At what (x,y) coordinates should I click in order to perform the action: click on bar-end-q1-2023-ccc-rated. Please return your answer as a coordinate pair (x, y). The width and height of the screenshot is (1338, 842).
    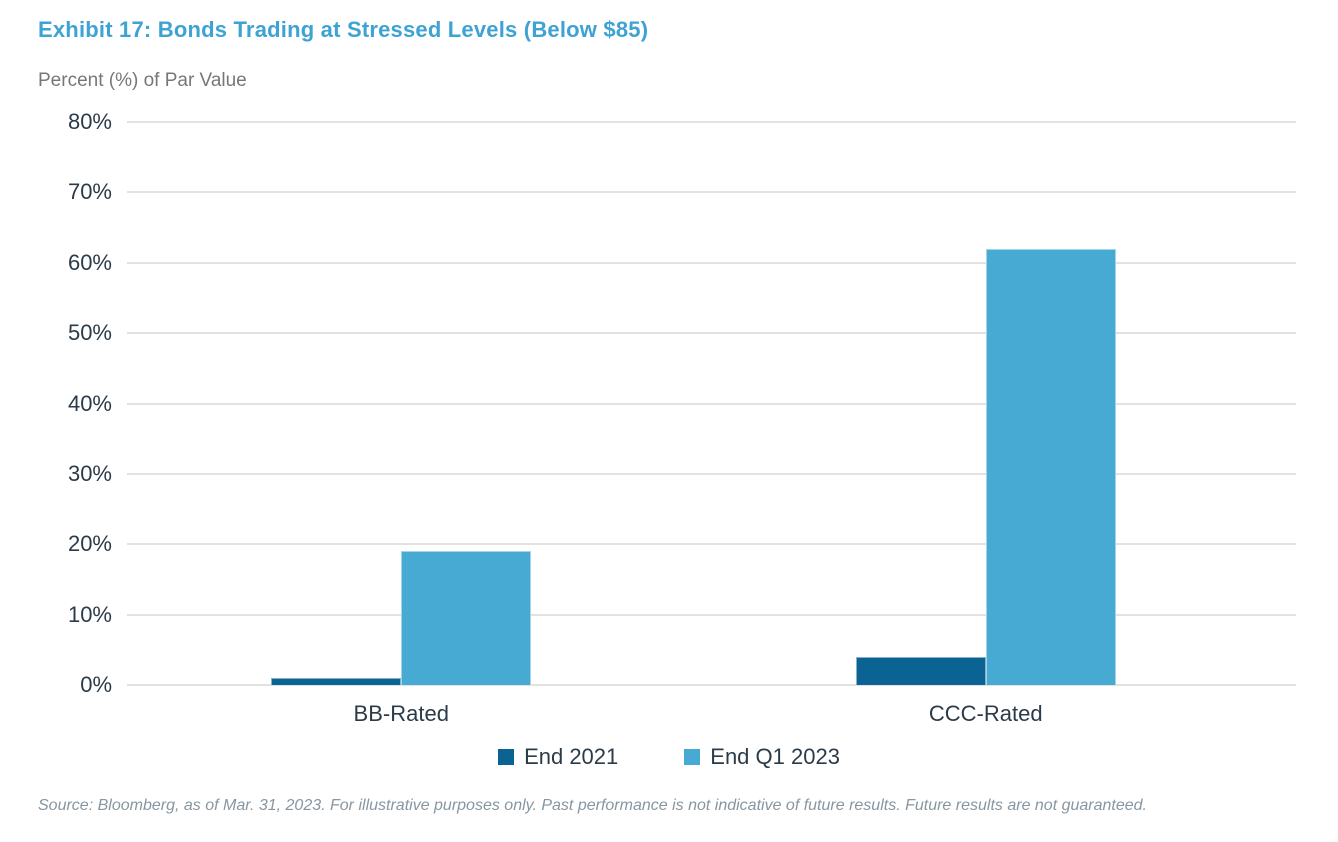
    Looking at the image, I should click on (1050, 466).